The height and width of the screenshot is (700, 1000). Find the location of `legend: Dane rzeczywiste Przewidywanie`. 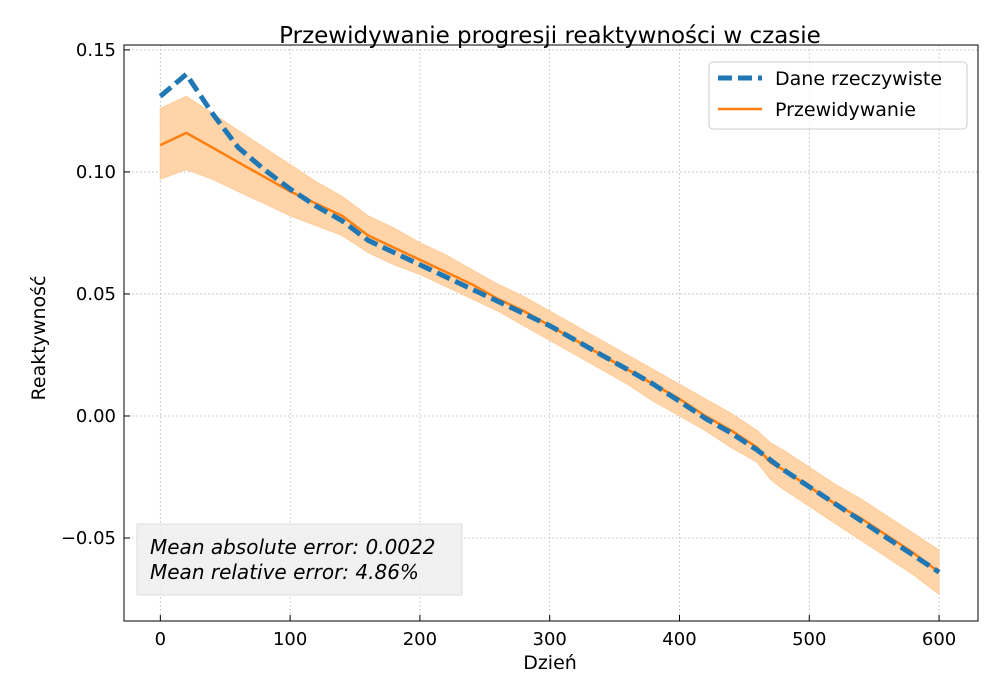

legend: Dane rzeczywiste Przewidywanie is located at coordinates (838, 95).